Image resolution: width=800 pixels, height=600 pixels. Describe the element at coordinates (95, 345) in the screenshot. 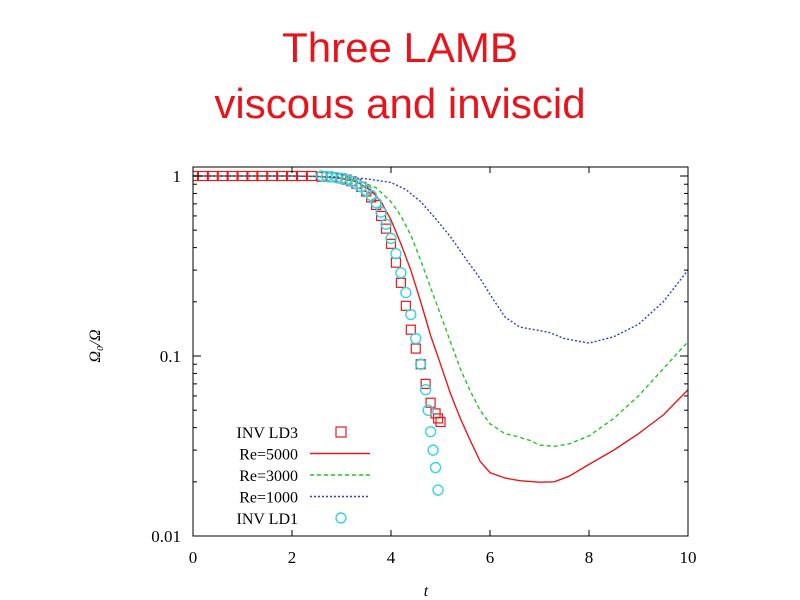

I see `y-axis-label: Ω₀/Ω` at that location.